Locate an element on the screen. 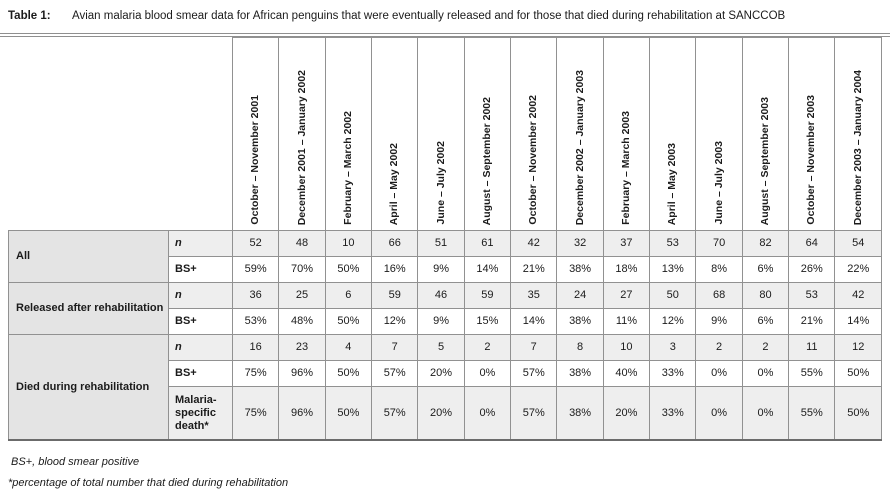 The image size is (890, 494). data-cell: 5 is located at coordinates (441, 347).